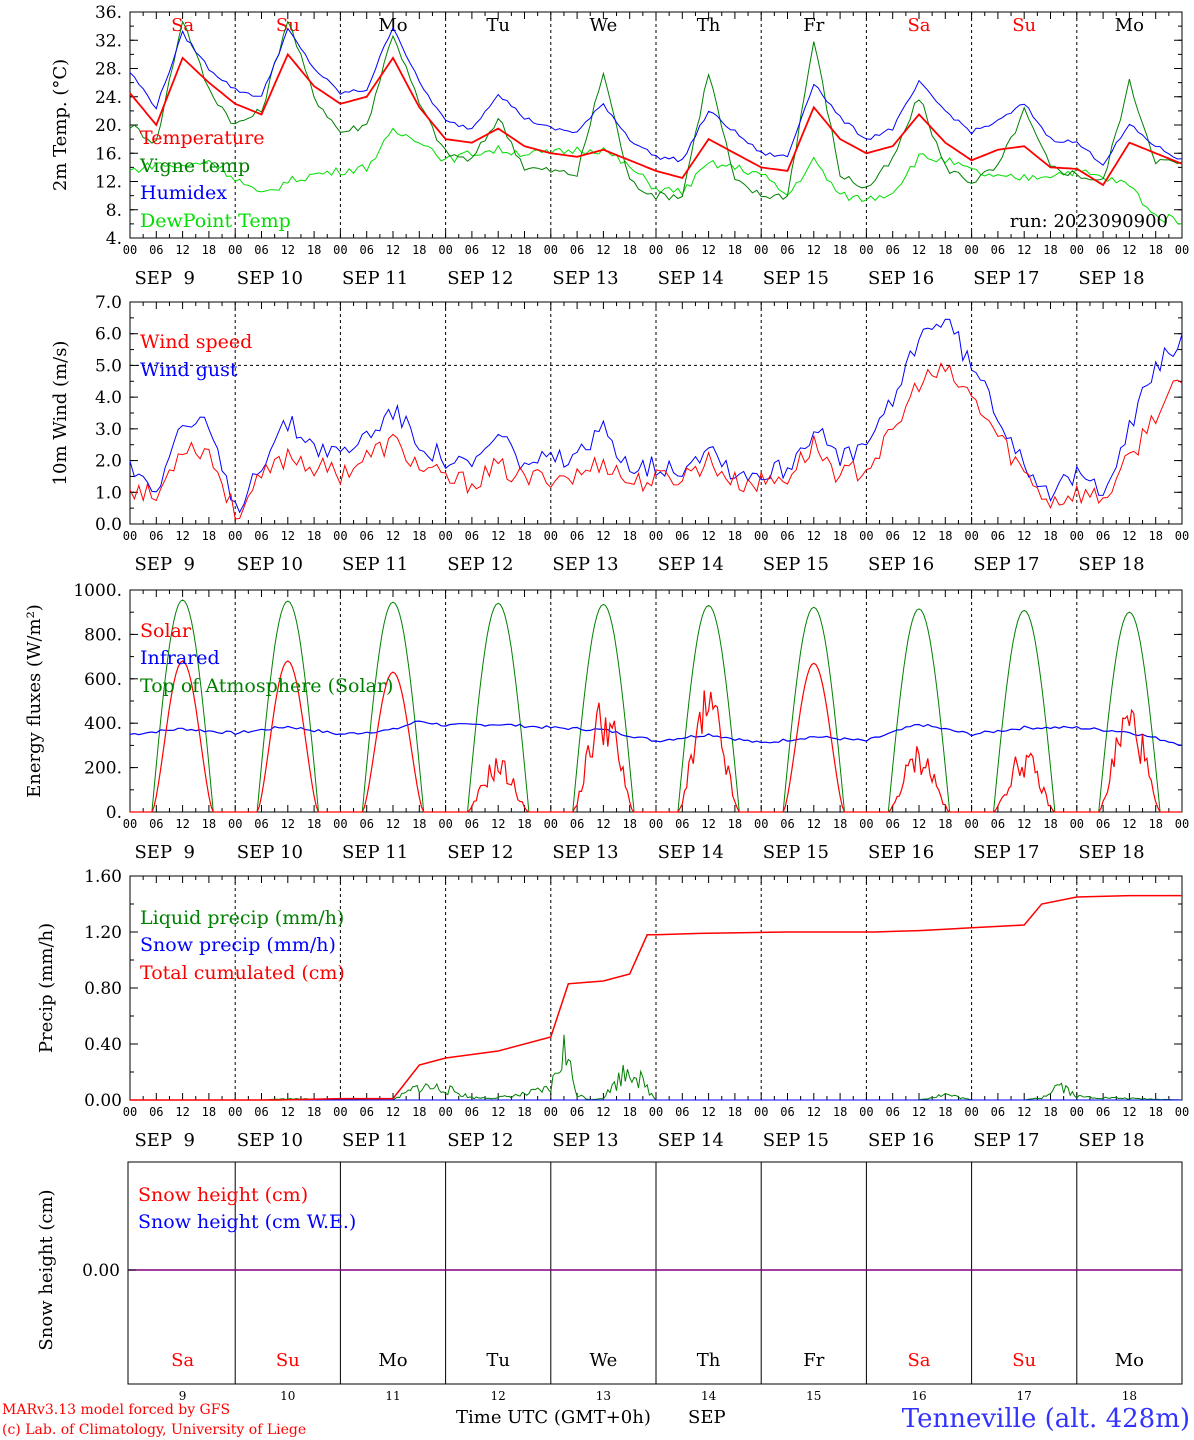 Image resolution: width=1194 pixels, height=1440 pixels. Describe the element at coordinates (709, 1360) in the screenshot. I see `day-abbr-label: Th` at that location.